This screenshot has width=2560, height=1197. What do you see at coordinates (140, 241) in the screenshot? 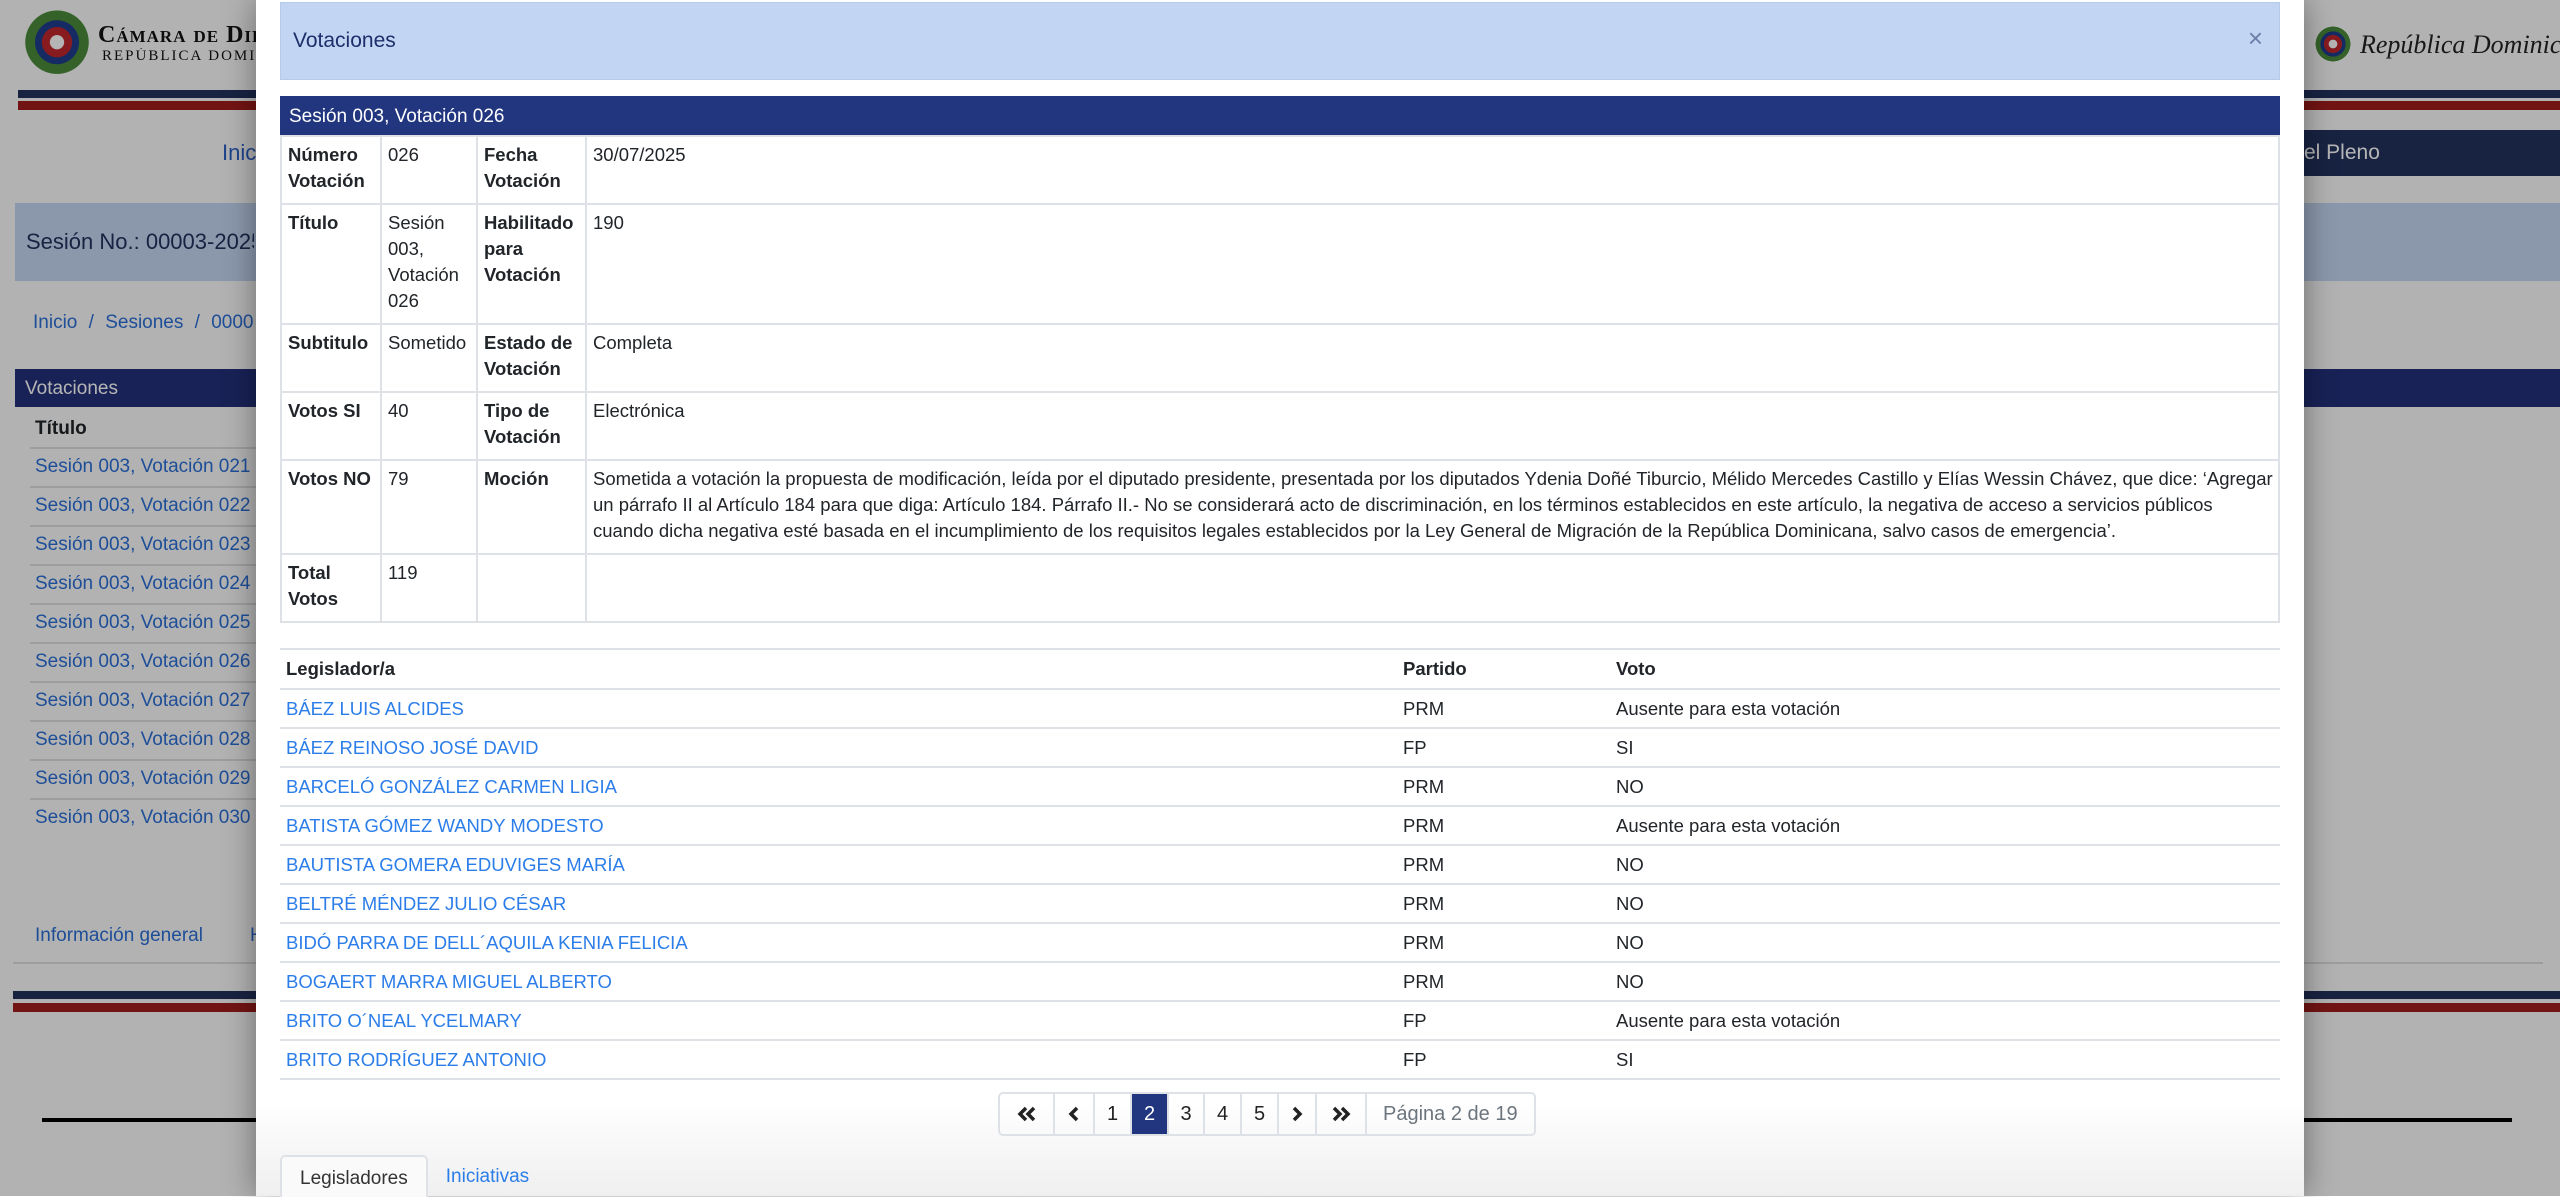
I see `session-number: Sesión No.: 00003-2025` at bounding box center [140, 241].